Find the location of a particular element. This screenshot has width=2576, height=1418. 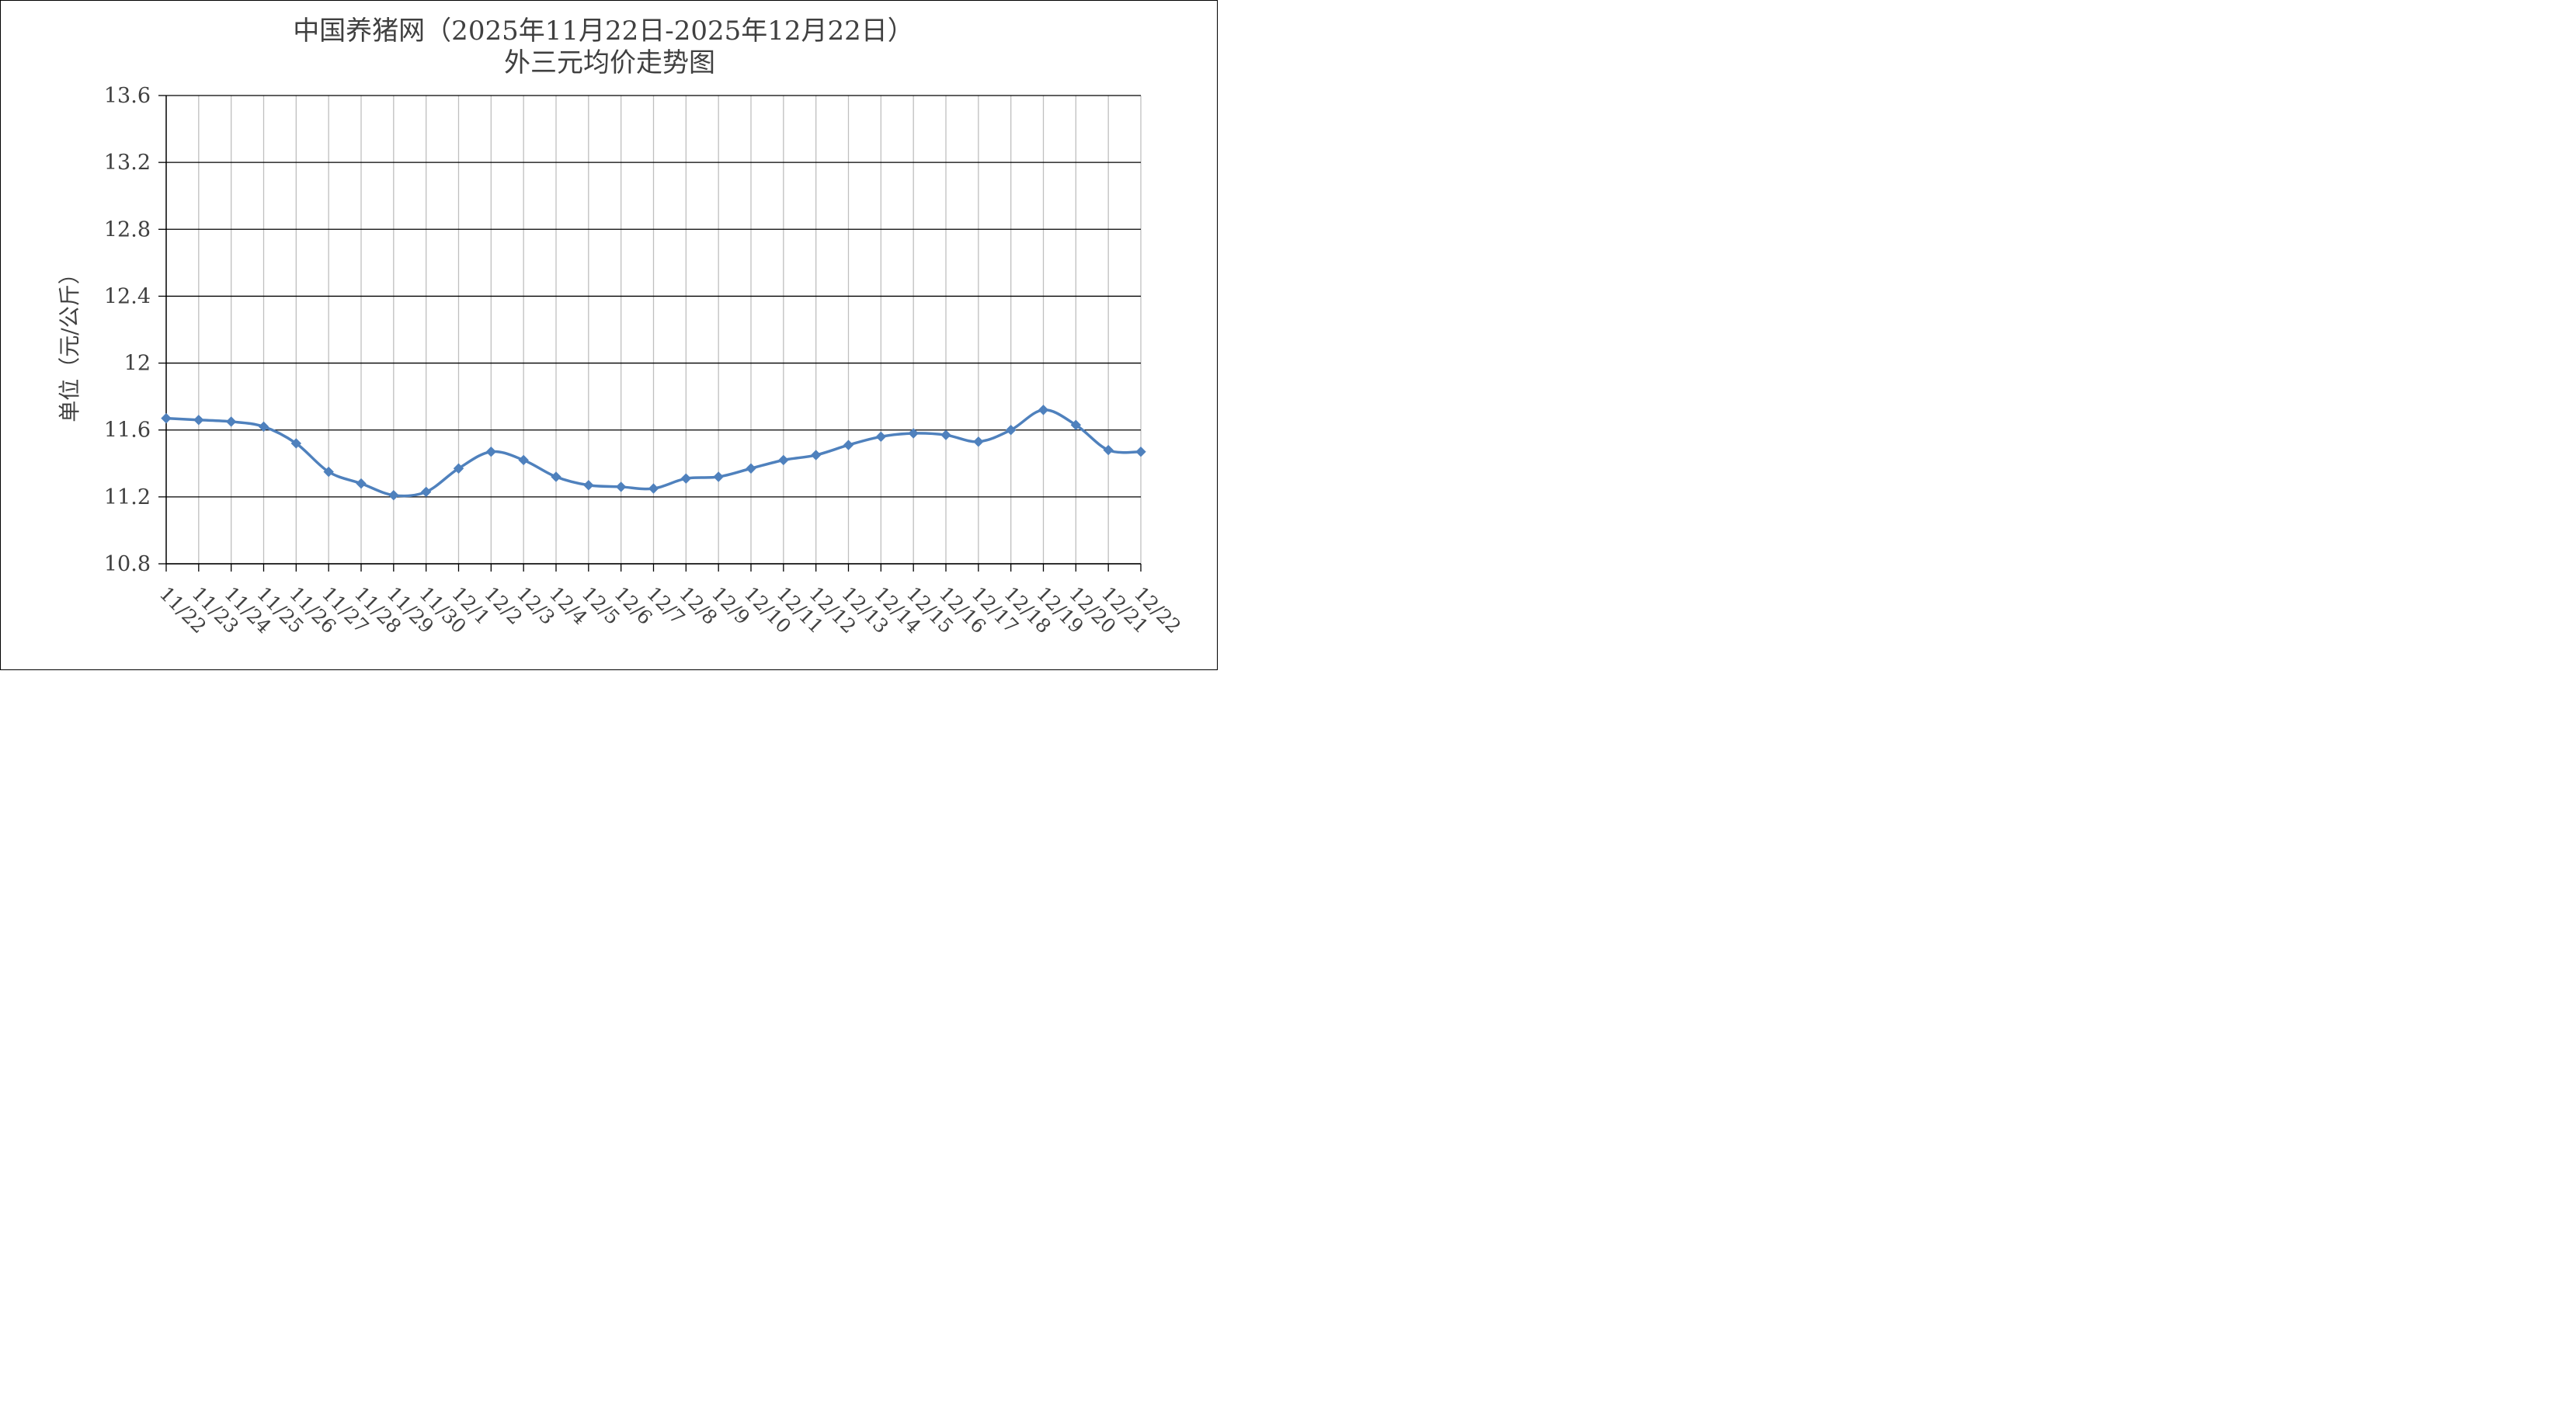

chart-title: 中国养猪网（2025年11月22日-2025年12月22日） is located at coordinates (603, 31).